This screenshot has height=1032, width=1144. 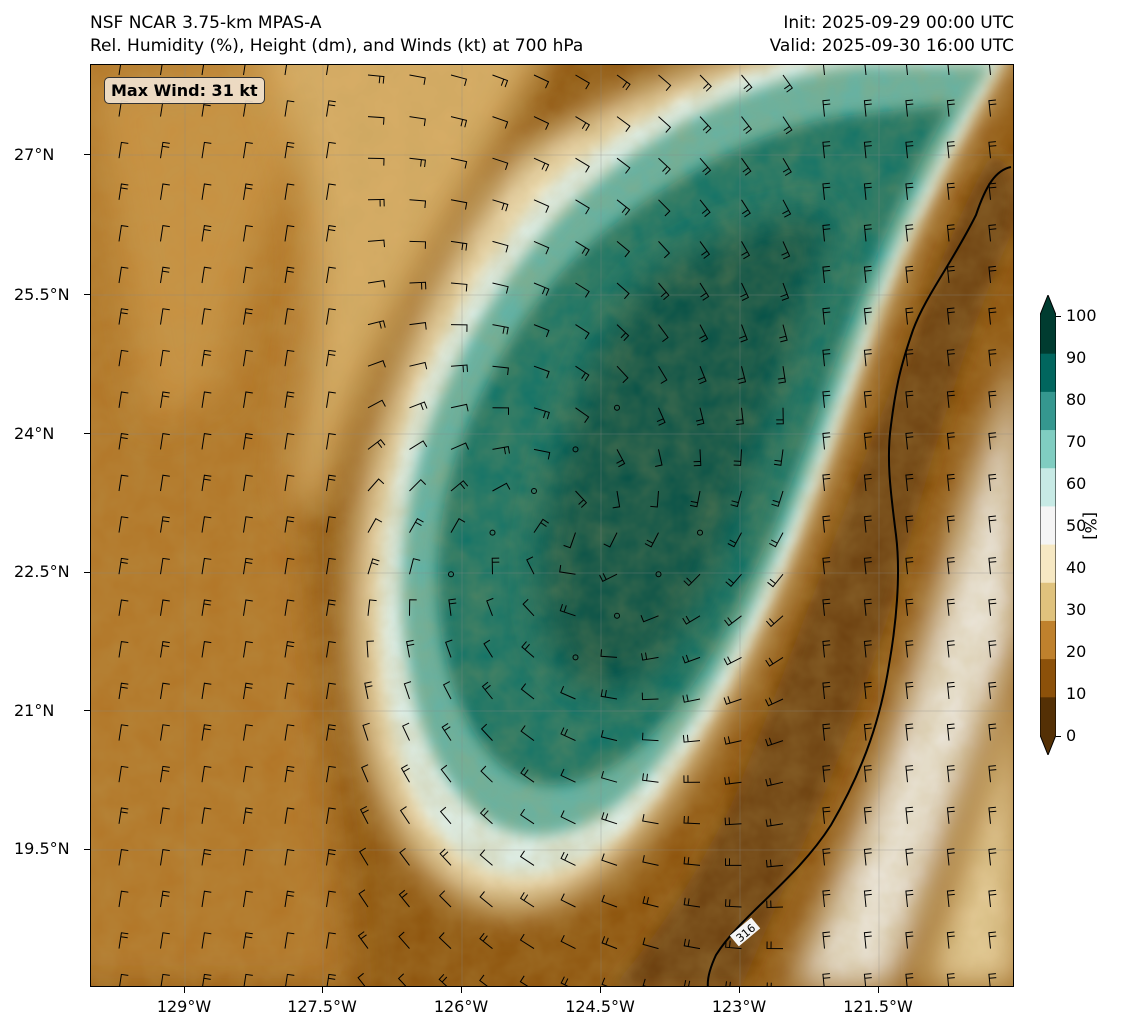 What do you see at coordinates (878, 1006) in the screenshot?
I see `lon-label-121-5w: 121.5°W` at bounding box center [878, 1006].